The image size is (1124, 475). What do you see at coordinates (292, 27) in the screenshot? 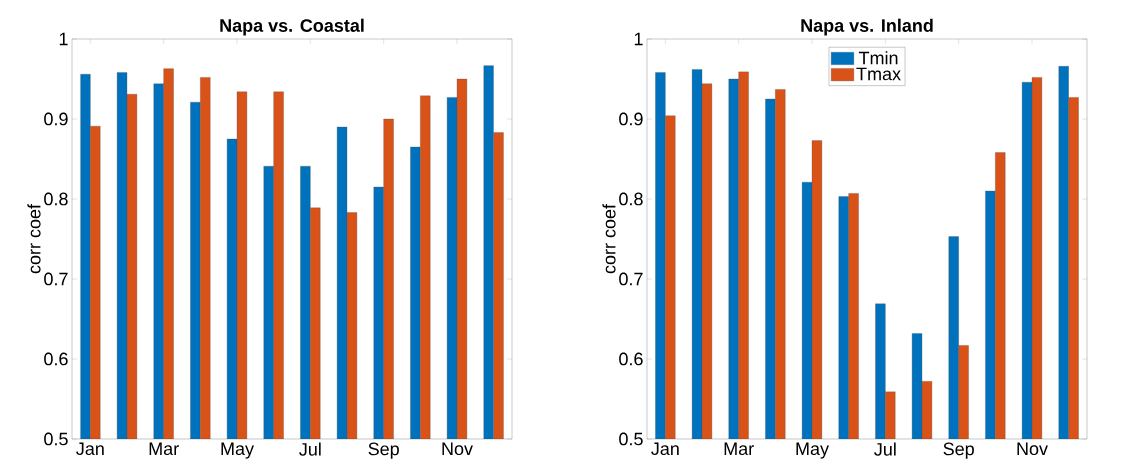
I see `chart-title: Napa vs. Coastal` at bounding box center [292, 27].